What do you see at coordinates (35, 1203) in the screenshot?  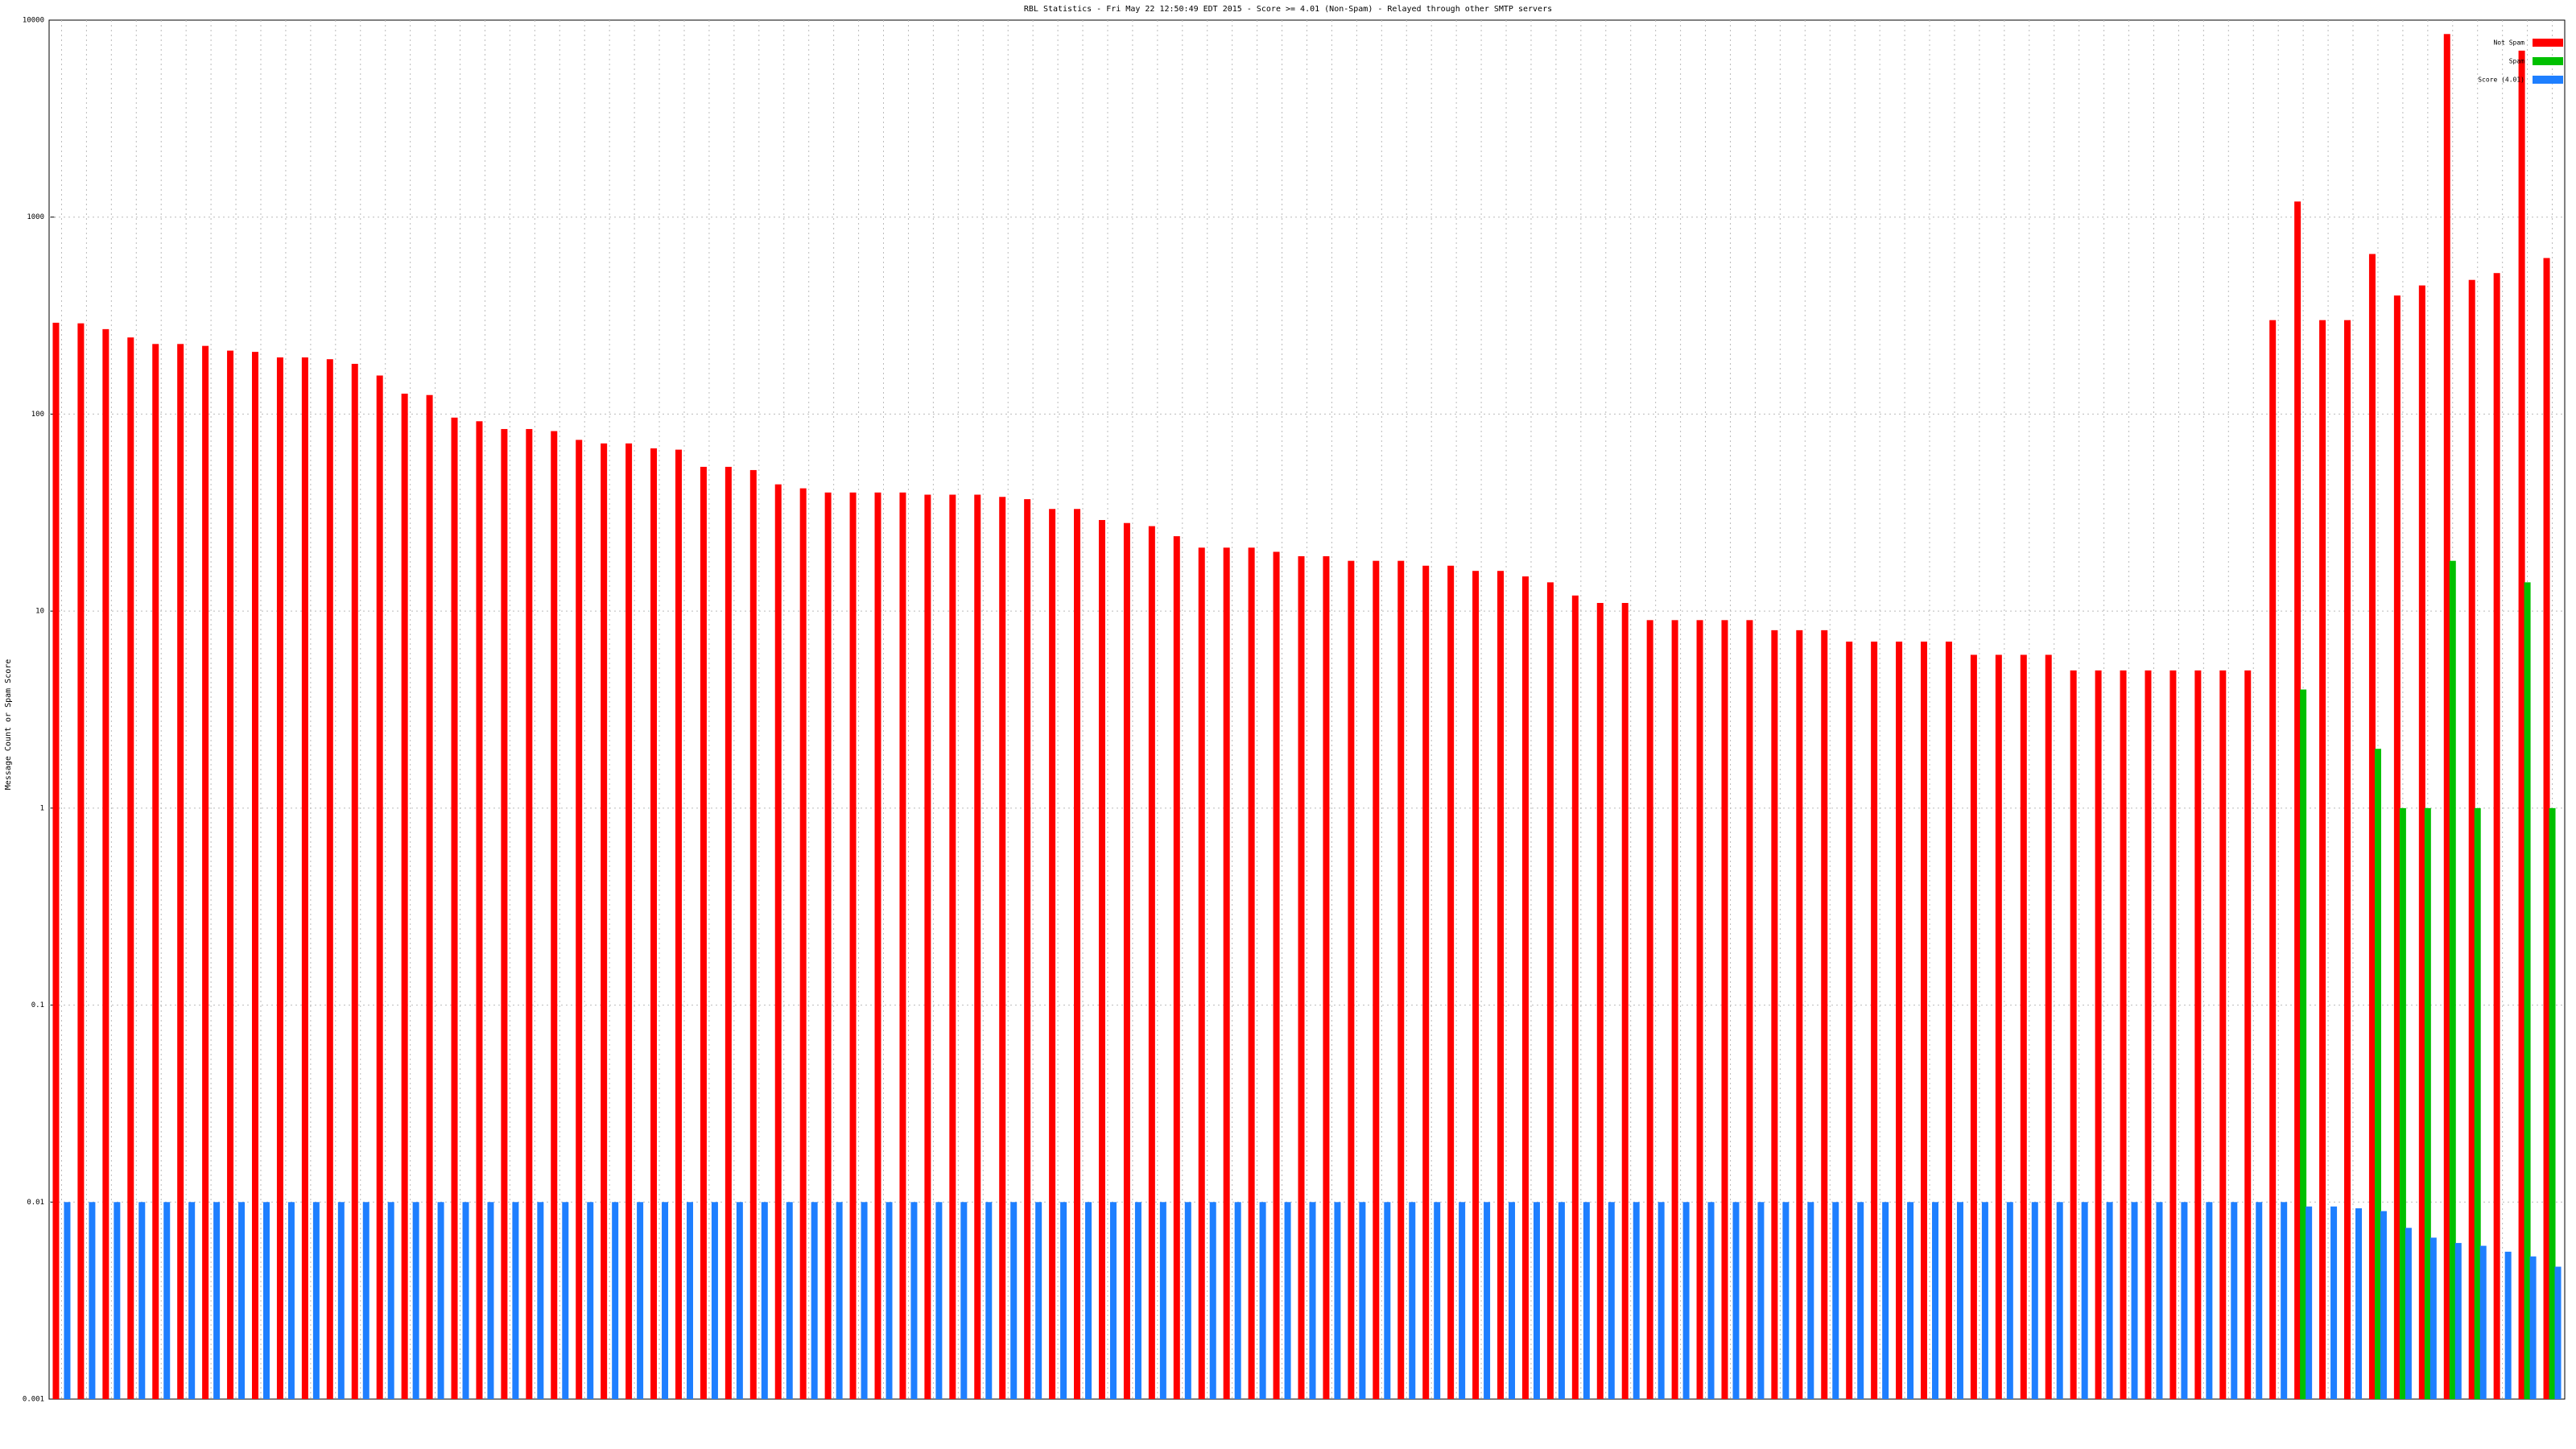 I see `y-tick-label: 0.01` at bounding box center [35, 1203].